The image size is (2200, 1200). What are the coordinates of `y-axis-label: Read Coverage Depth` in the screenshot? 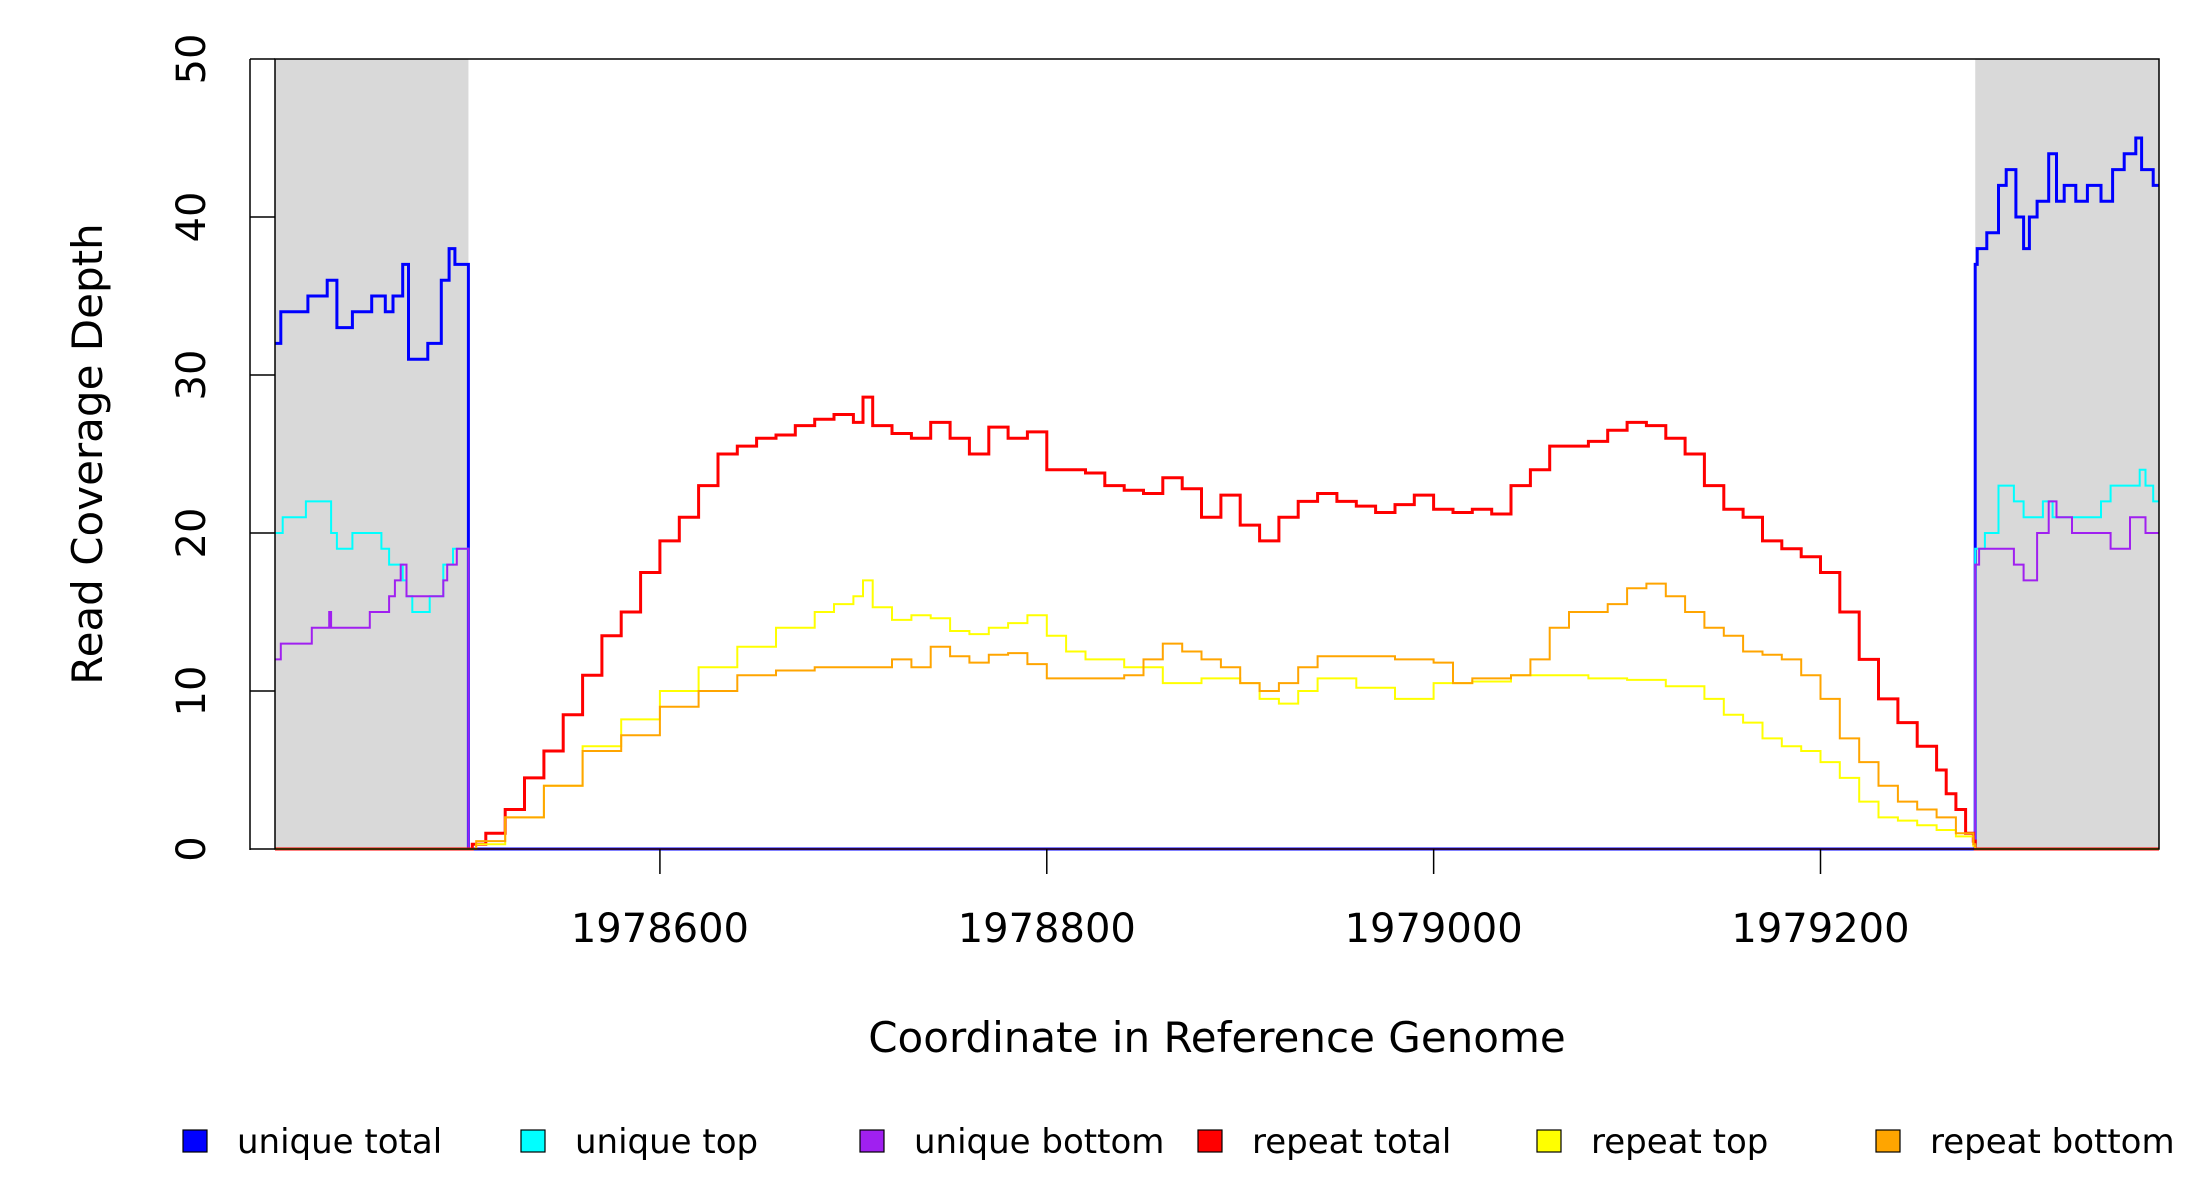 It's located at (87, 453).